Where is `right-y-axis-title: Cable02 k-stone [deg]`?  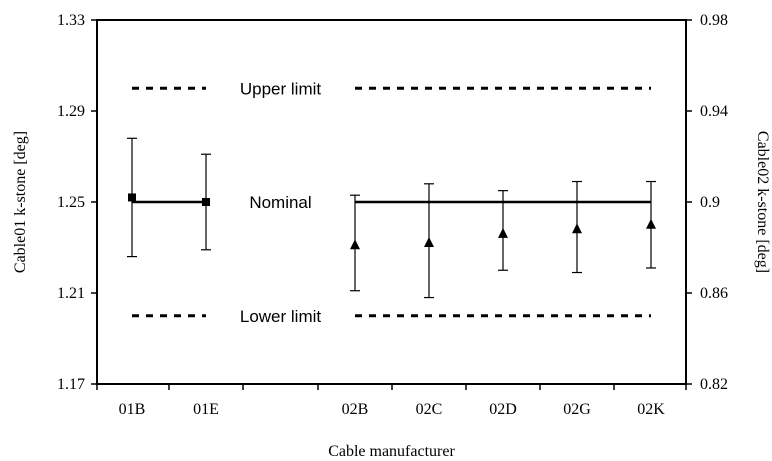
right-y-axis-title: Cable02 k-stone [deg] is located at coordinates (762, 202).